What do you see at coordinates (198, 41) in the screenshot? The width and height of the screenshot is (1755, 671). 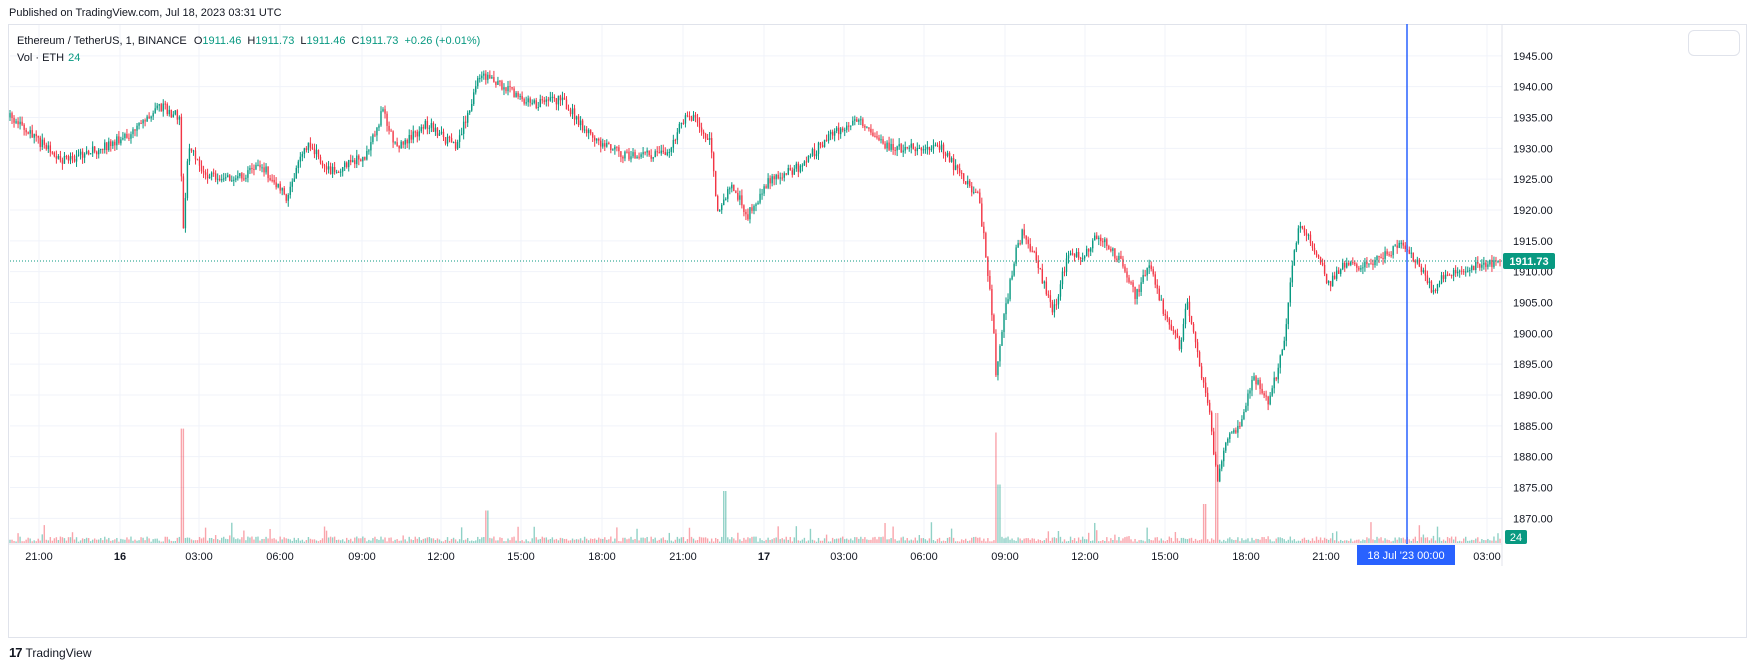 I see `legend-open-label: O` at bounding box center [198, 41].